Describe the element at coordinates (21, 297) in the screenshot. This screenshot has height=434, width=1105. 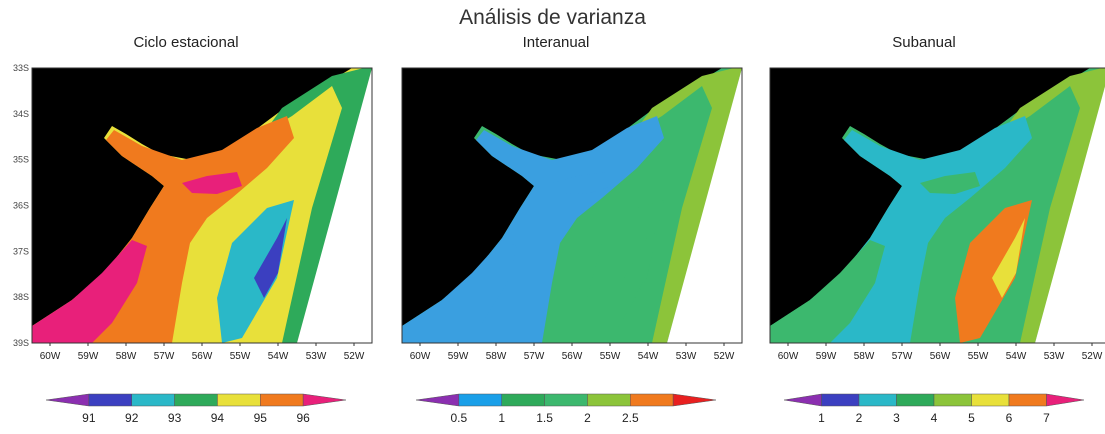
I see `y-tick-label: 38S` at that location.